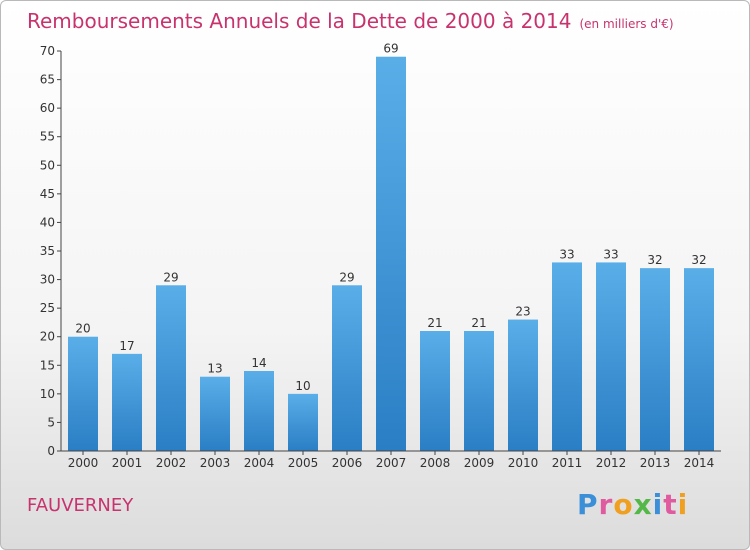  What do you see at coordinates (80, 505) in the screenshot?
I see `place-name: FAUVERNEY` at bounding box center [80, 505].